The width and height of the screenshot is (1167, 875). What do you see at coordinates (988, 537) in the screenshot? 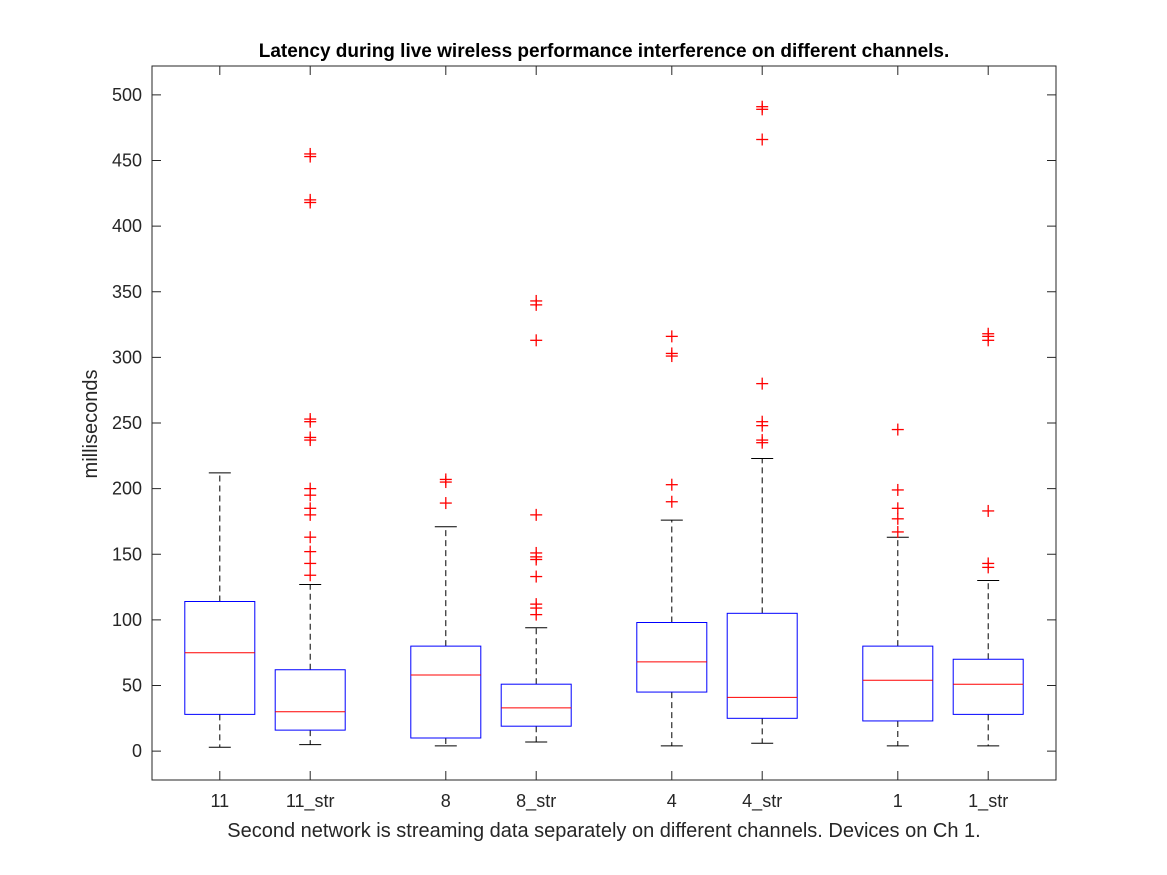
I see `box-1_str` at bounding box center [988, 537].